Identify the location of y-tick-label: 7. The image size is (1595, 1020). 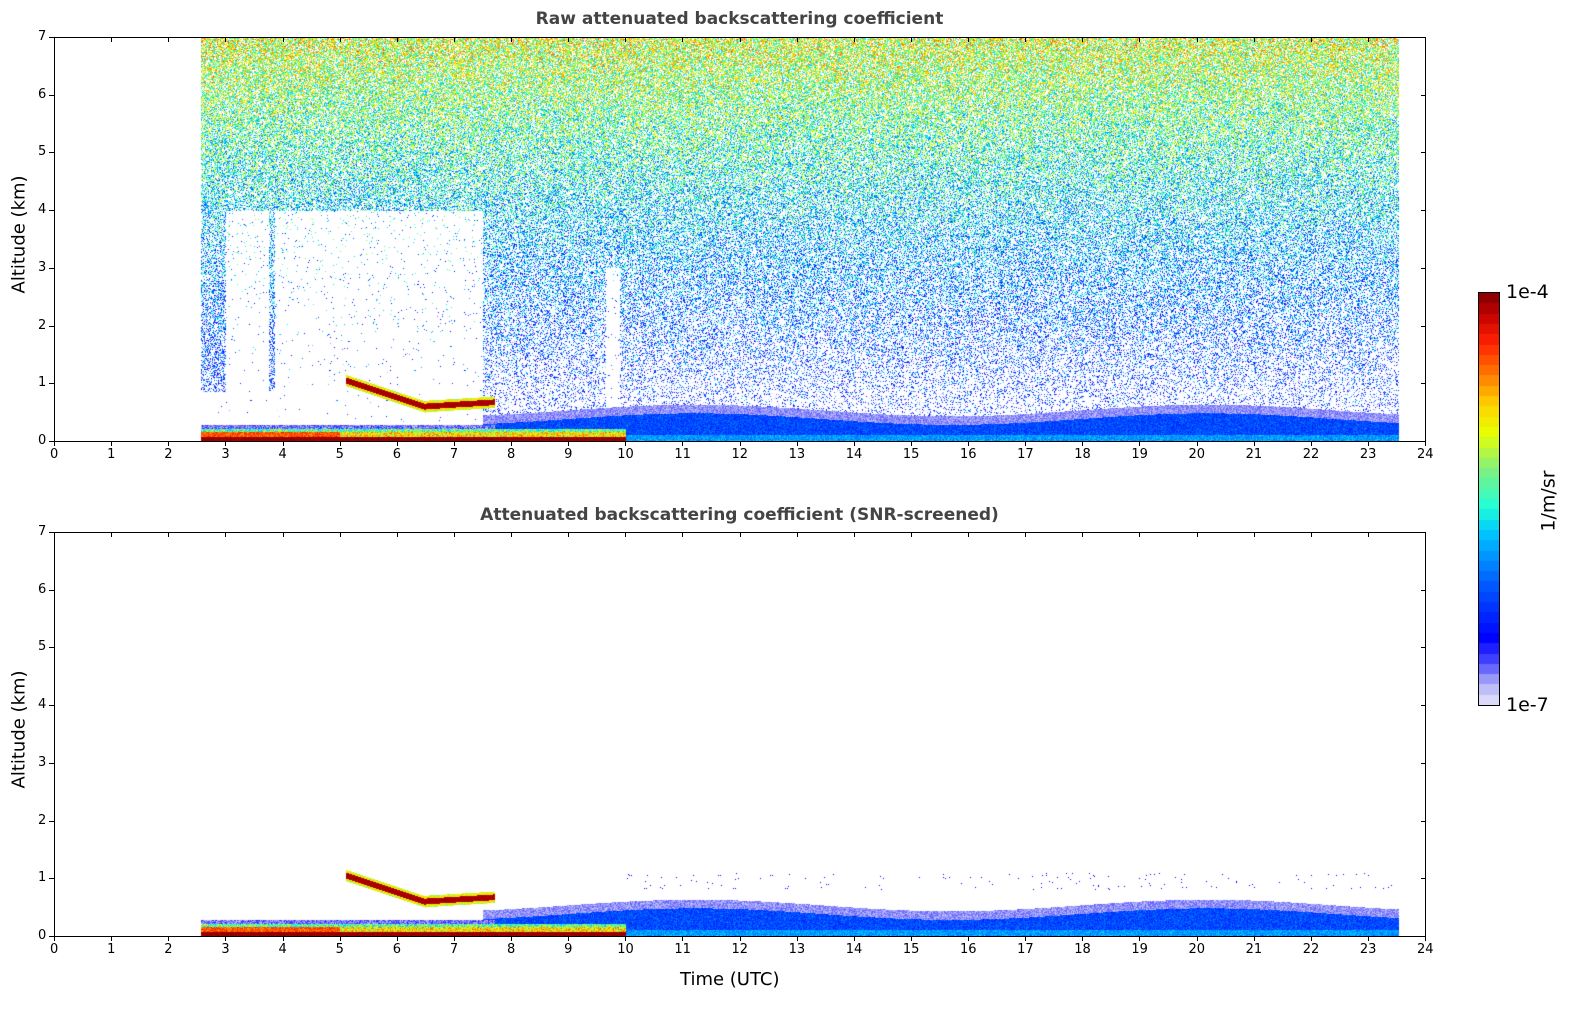
(42, 36).